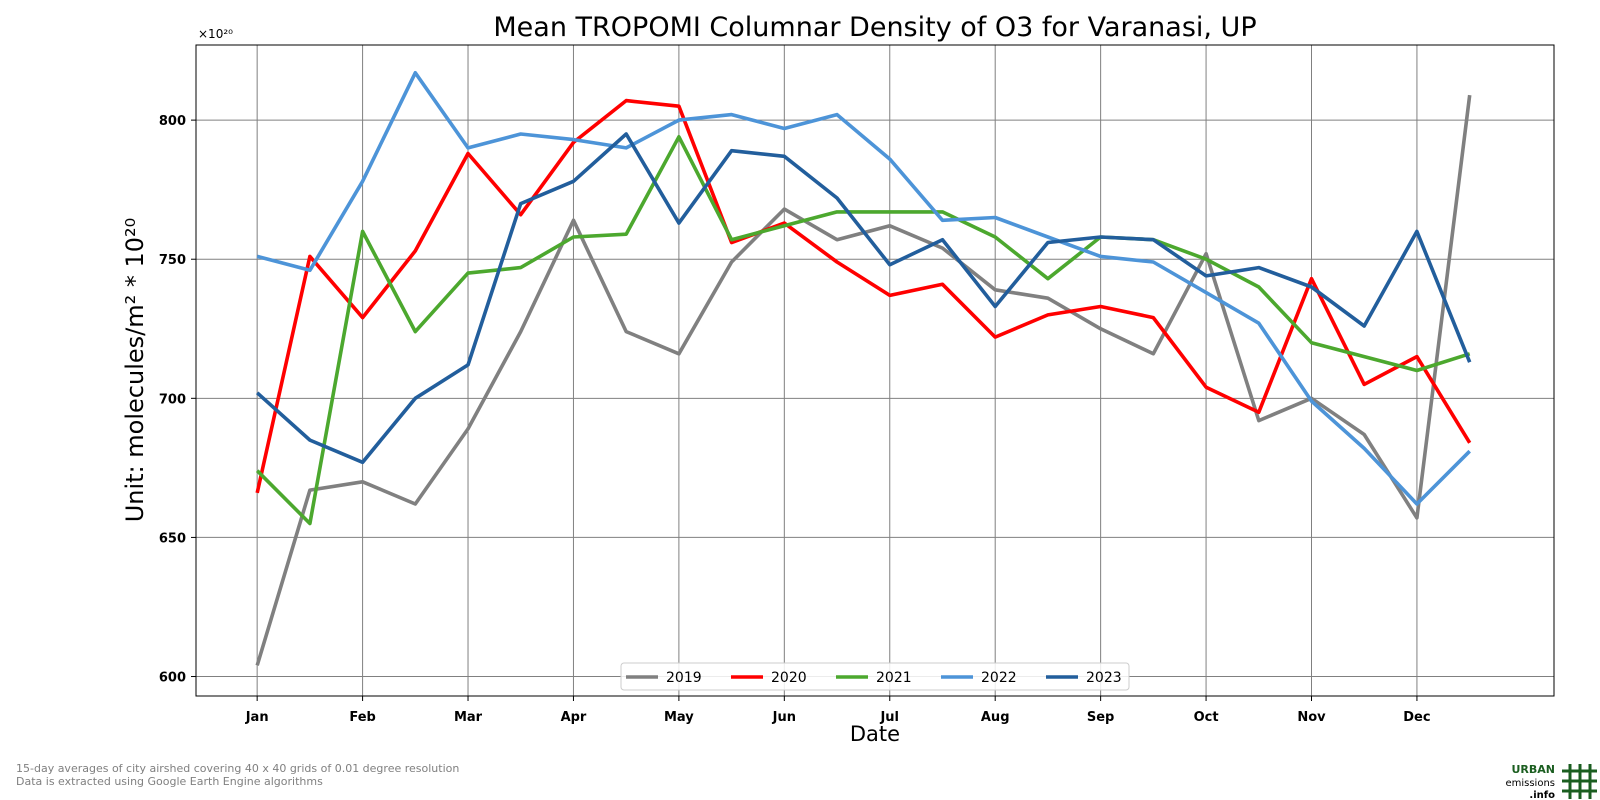 This screenshot has height=800, width=1600. I want to click on x-tick-label: Jul, so click(889, 717).